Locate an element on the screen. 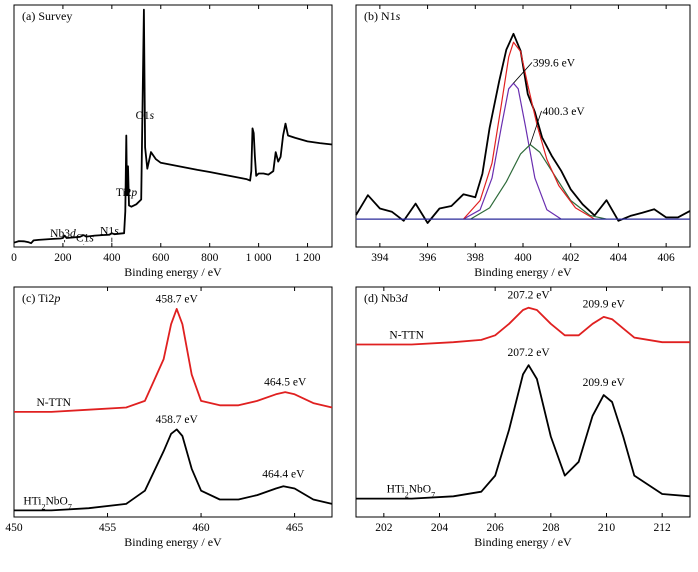 The image size is (698, 572). x-tick-label: 450 is located at coordinates (14, 528).